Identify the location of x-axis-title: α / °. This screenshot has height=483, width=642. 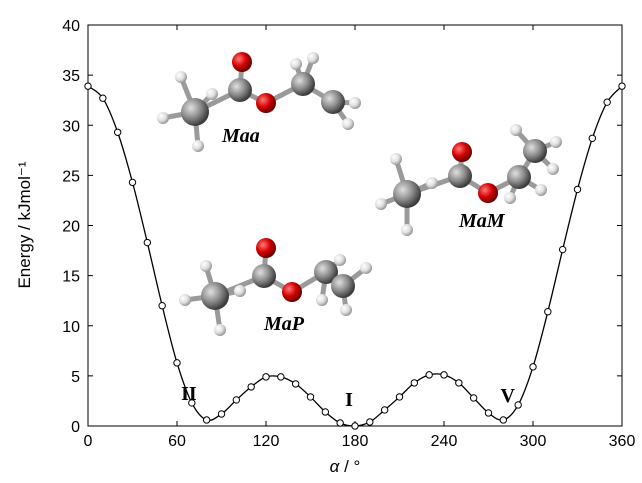
(345, 466).